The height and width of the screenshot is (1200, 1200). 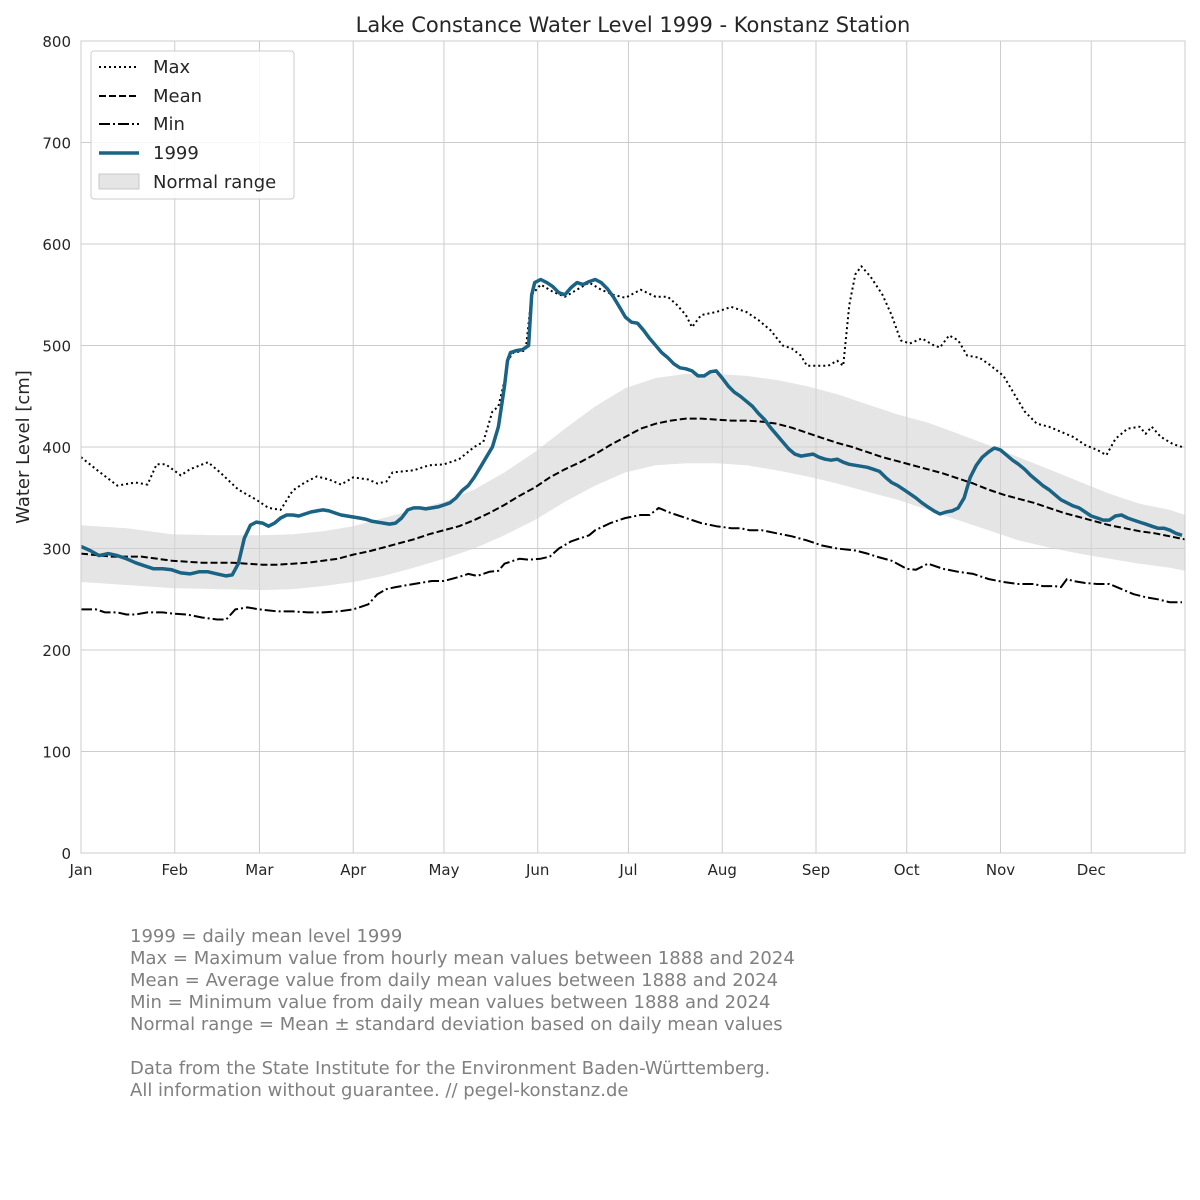 I want to click on y-axis-ticks: 0 100 200 300 400 500 600 700 800, so click(x=56, y=448).